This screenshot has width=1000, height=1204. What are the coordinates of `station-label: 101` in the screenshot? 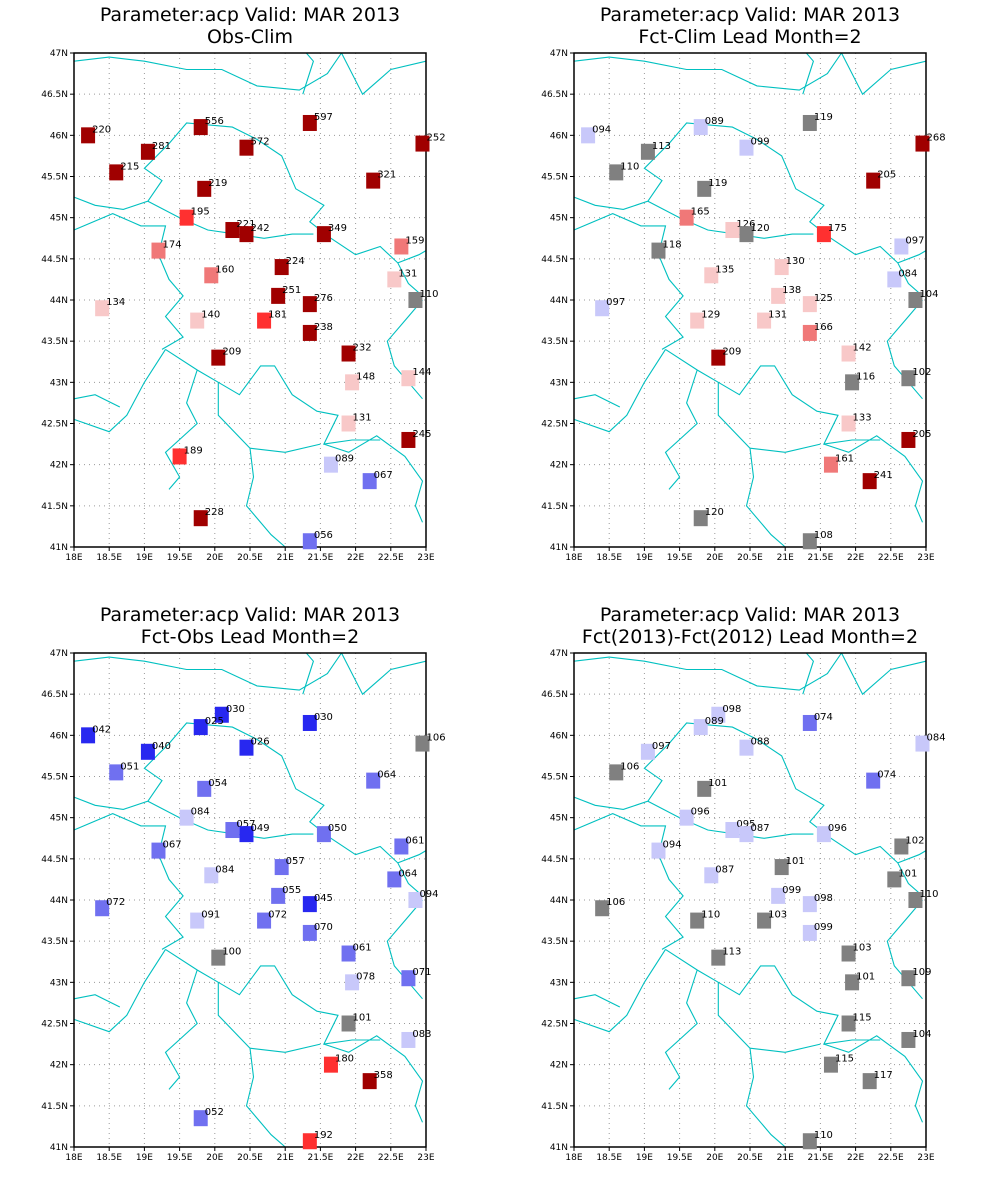 It's located at (362, 1018).